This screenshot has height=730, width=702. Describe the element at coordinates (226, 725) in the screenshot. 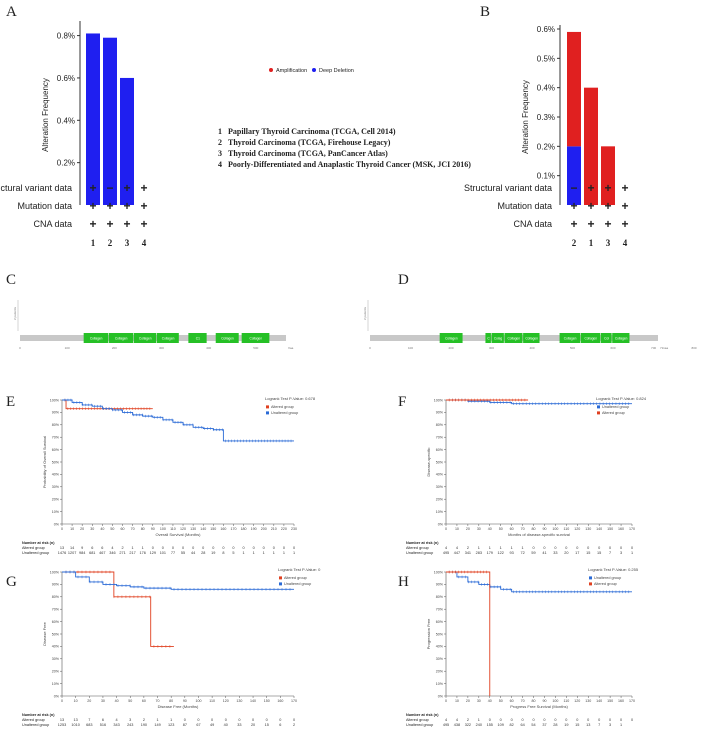

I see `km-risk-unaltered-G: 40` at that location.